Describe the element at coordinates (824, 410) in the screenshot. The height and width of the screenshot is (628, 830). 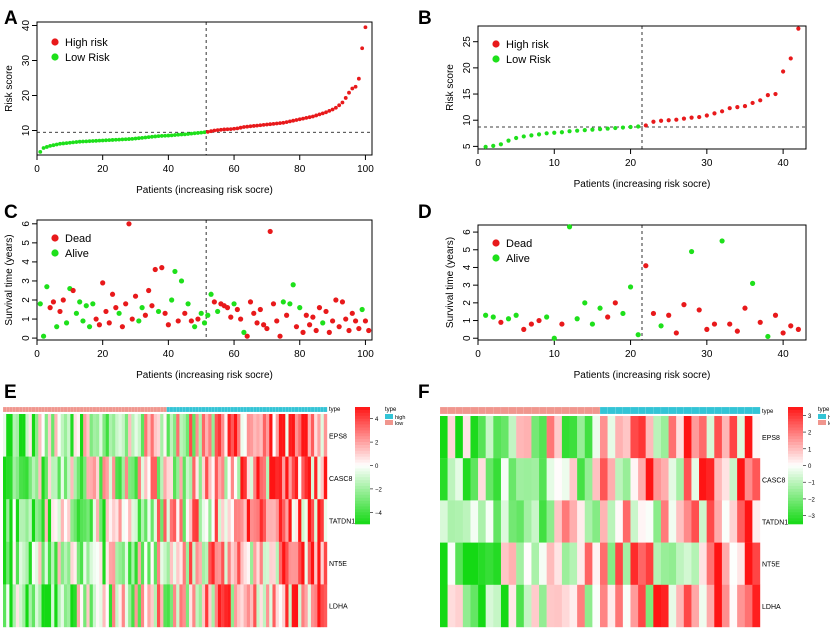
I see `type-legend-title: type` at that location.